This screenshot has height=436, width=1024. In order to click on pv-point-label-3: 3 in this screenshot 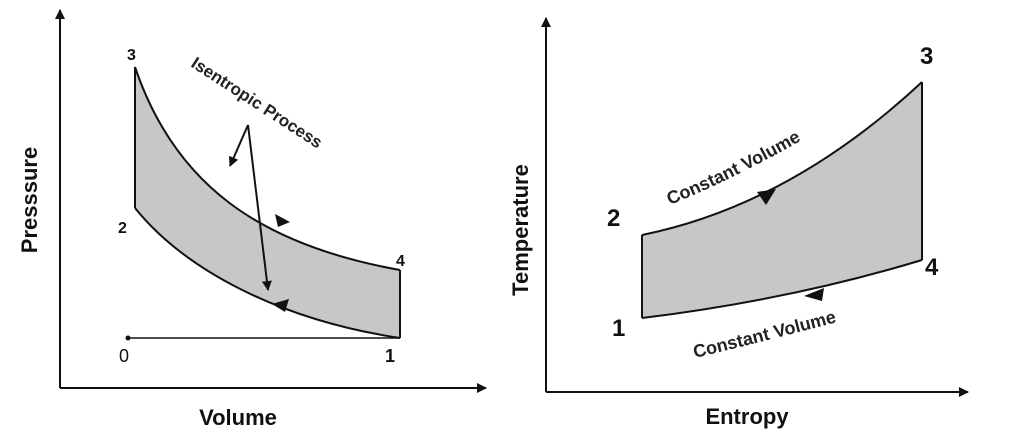, I will do `click(131, 55)`.